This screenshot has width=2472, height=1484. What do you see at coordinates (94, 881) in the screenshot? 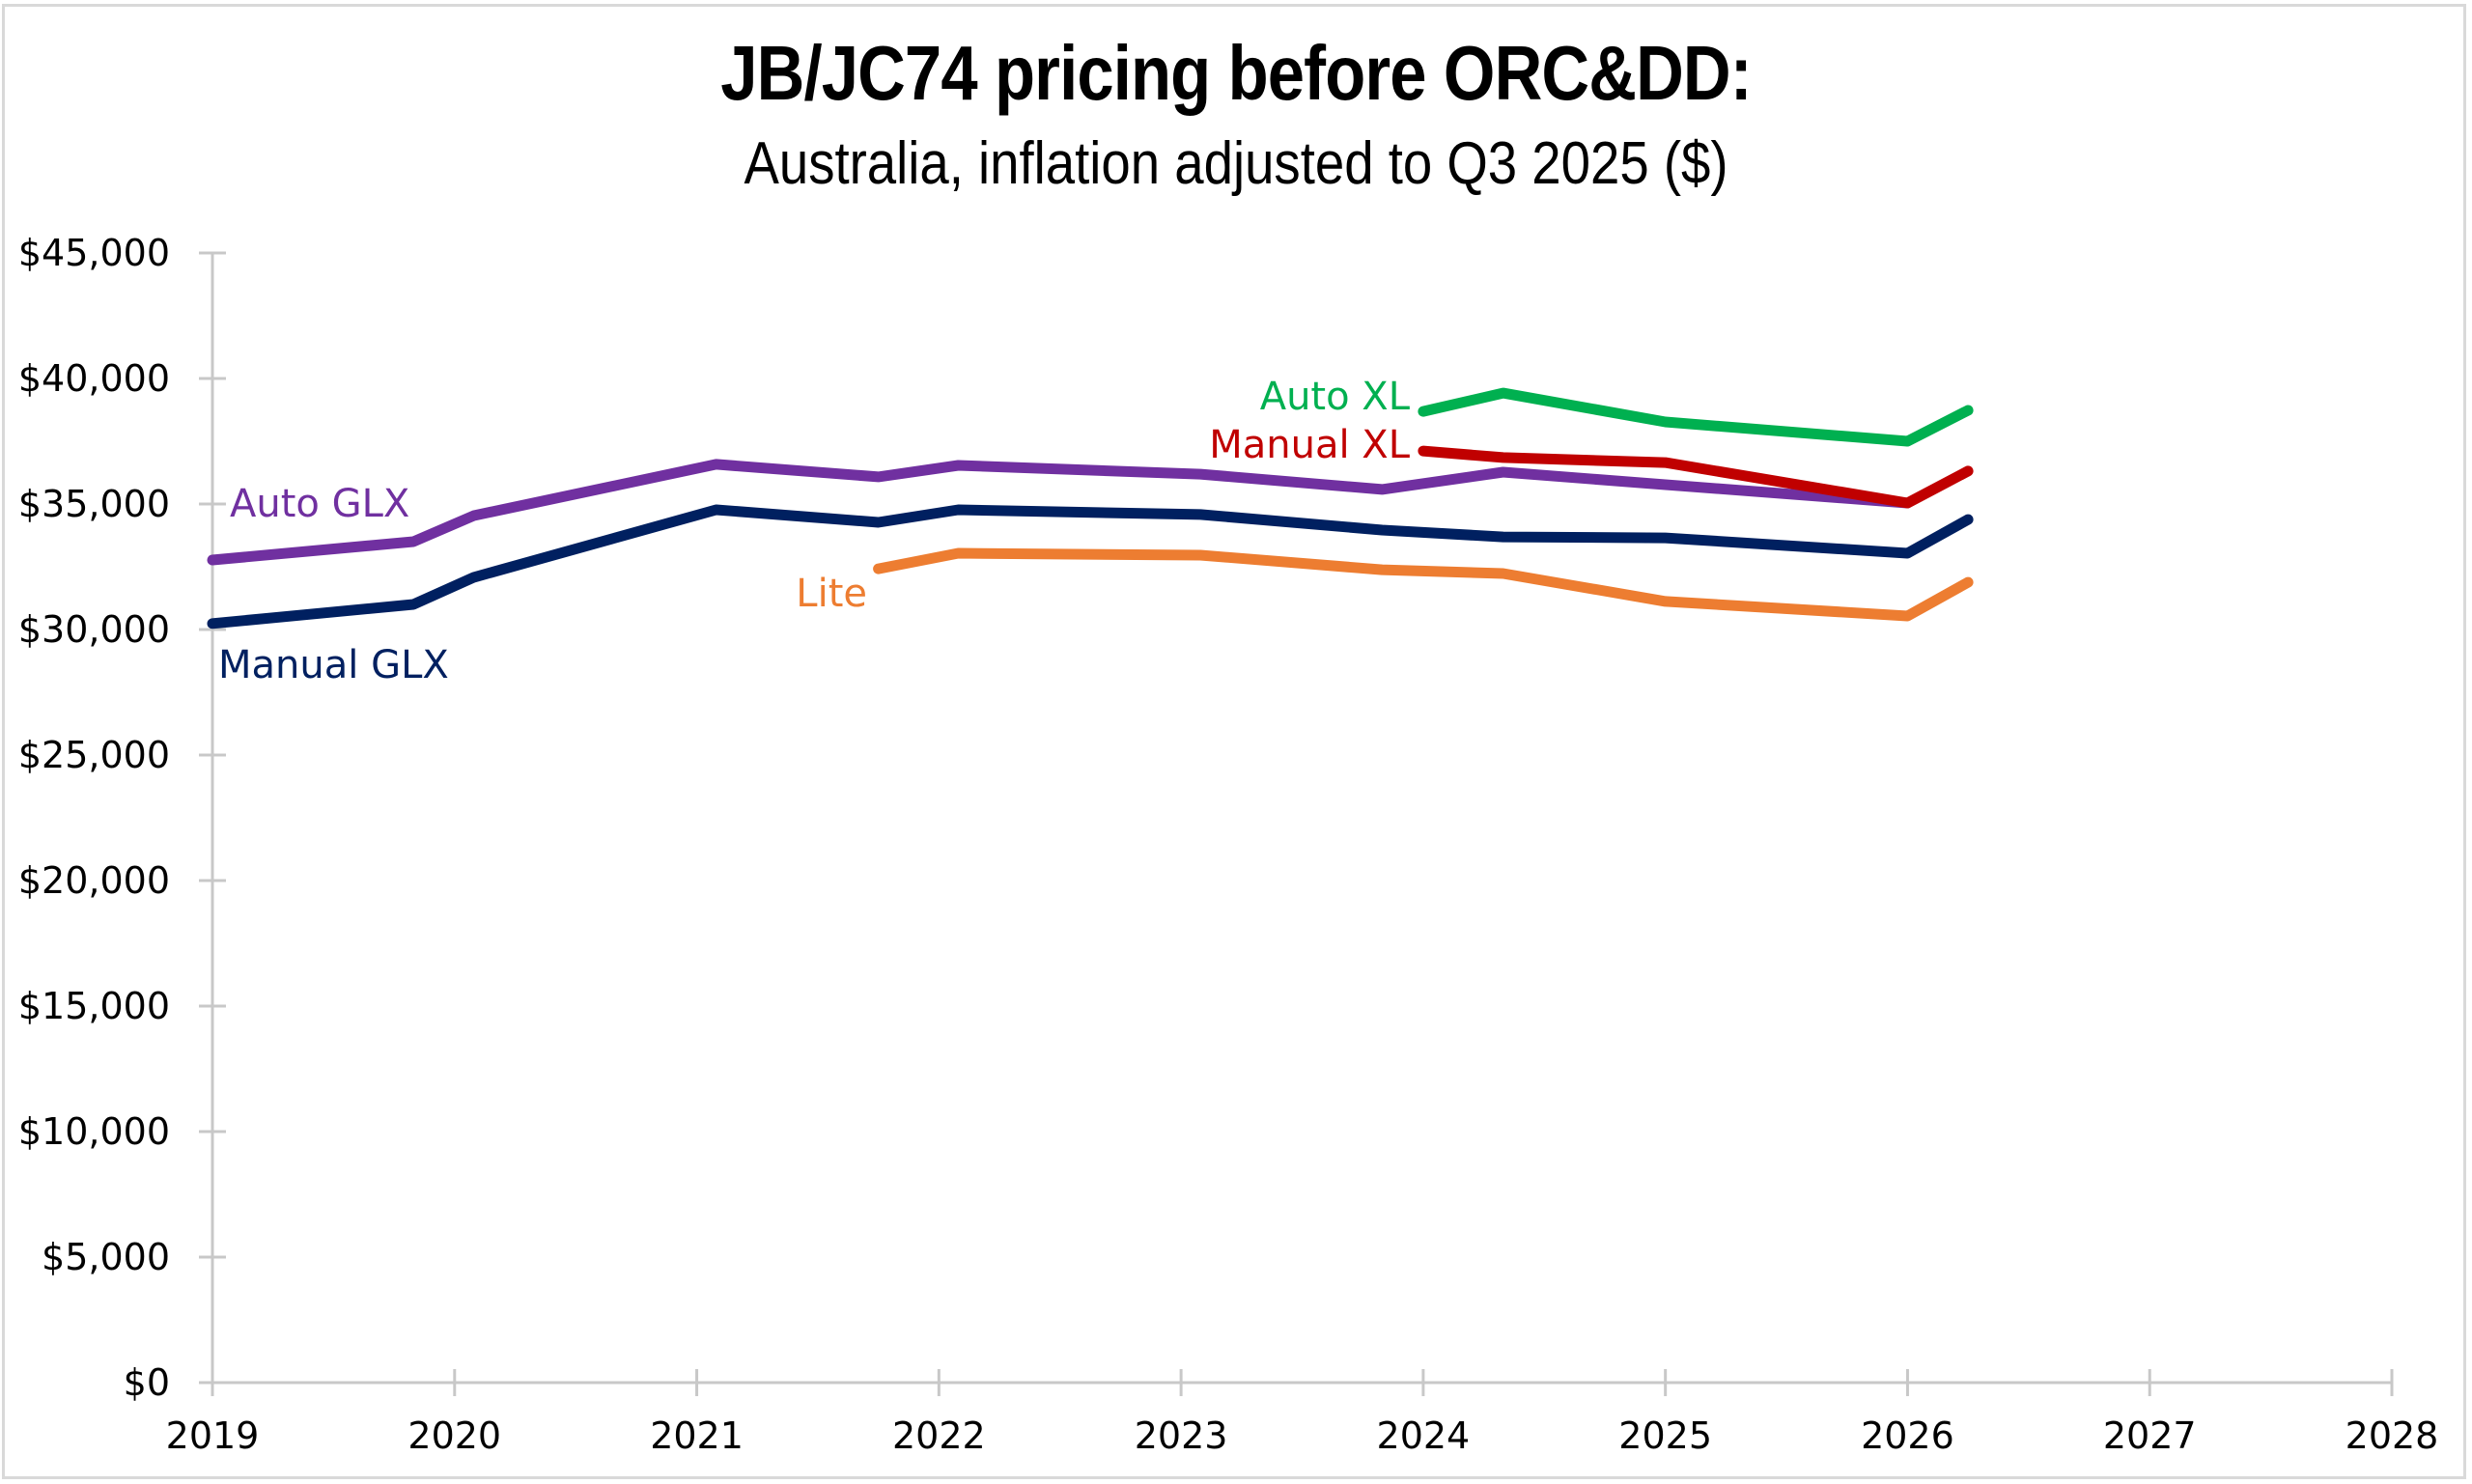
I see `y-tick-label: $20,000` at bounding box center [94, 881].